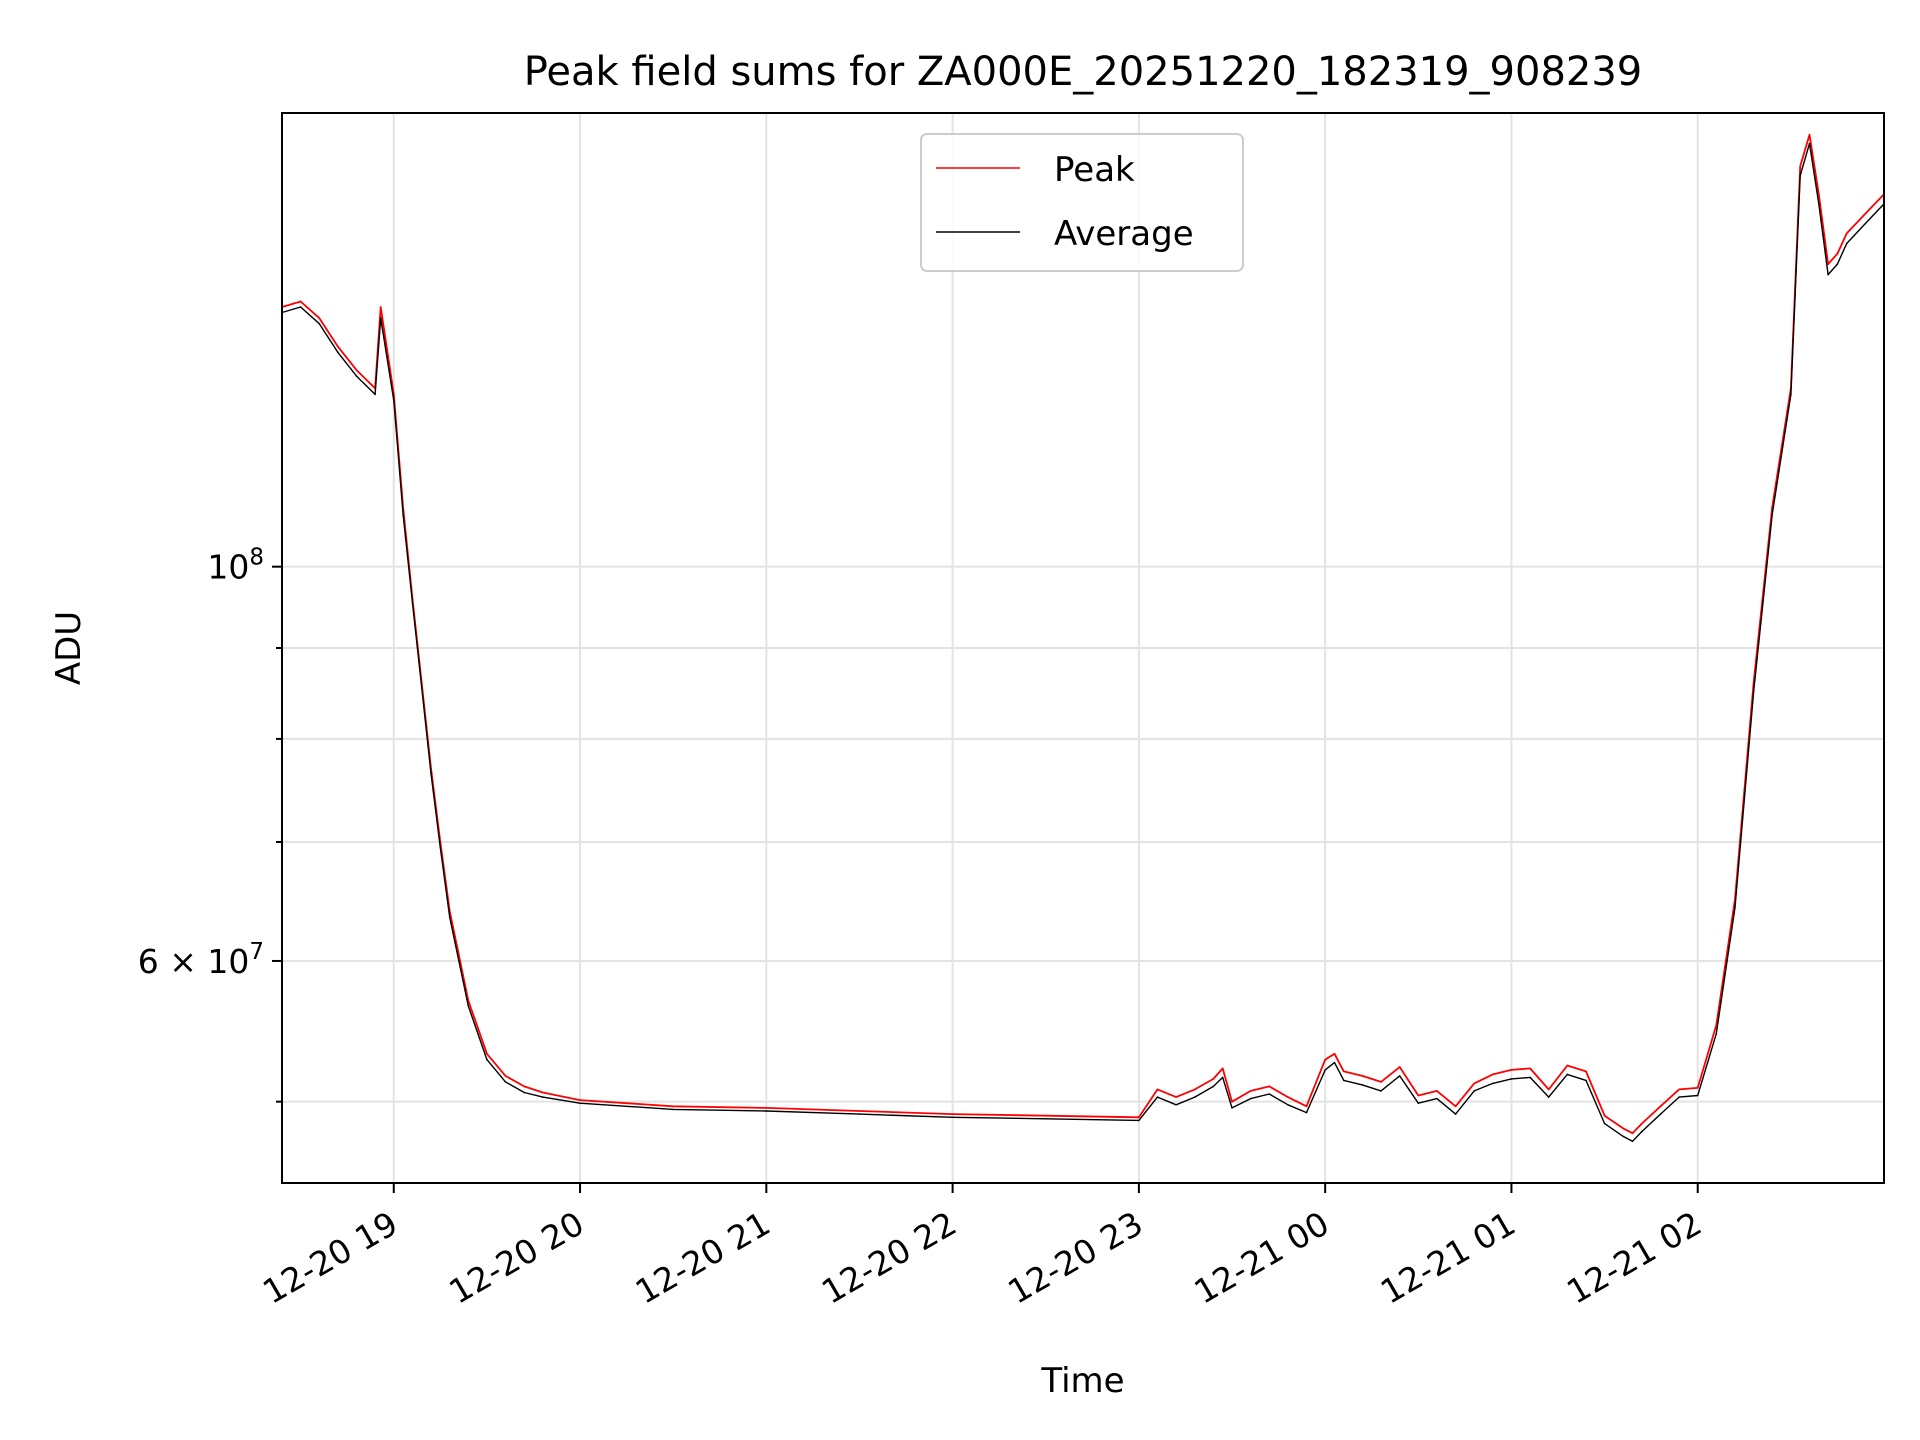 This screenshot has width=1920, height=1440. Describe the element at coordinates (194, 961) in the screenshot. I see `y-tick-label-base: 6 × 10` at that location.